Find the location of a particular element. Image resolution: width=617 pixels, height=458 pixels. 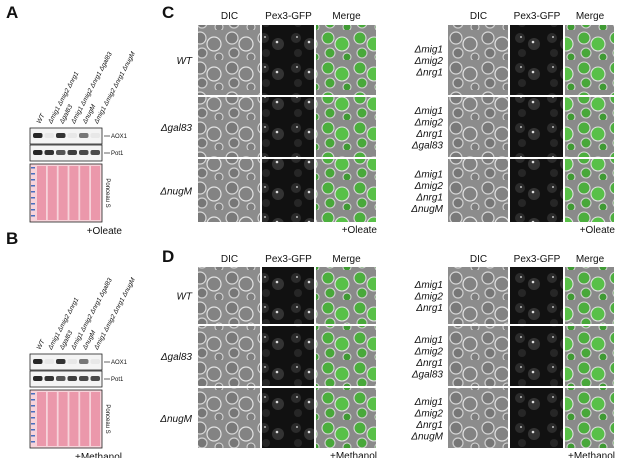

stain-label: Ponceau S is located at coordinates (107, 192).